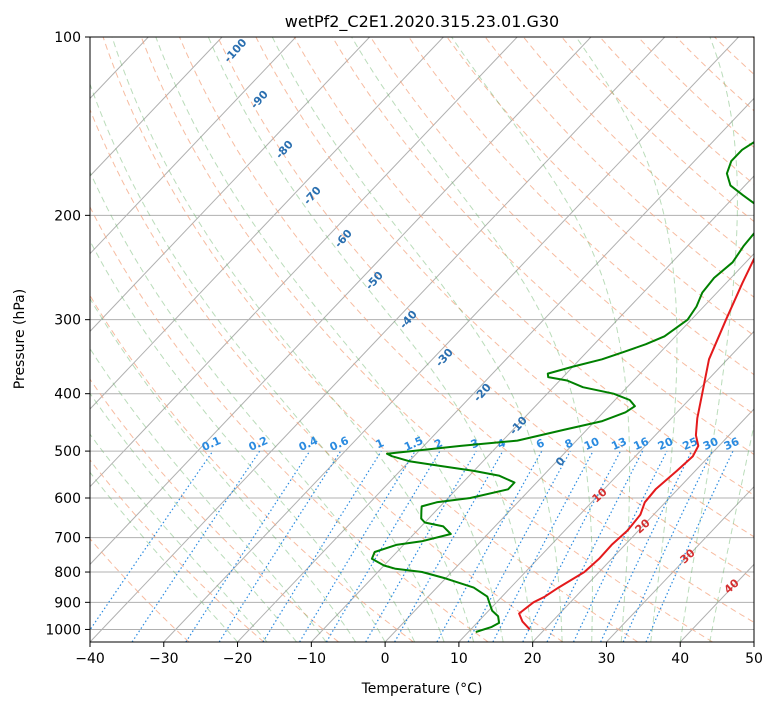 This screenshot has width=775, height=708. What do you see at coordinates (67, 395) in the screenshot?
I see `y-tick-label: 400` at bounding box center [67, 395].